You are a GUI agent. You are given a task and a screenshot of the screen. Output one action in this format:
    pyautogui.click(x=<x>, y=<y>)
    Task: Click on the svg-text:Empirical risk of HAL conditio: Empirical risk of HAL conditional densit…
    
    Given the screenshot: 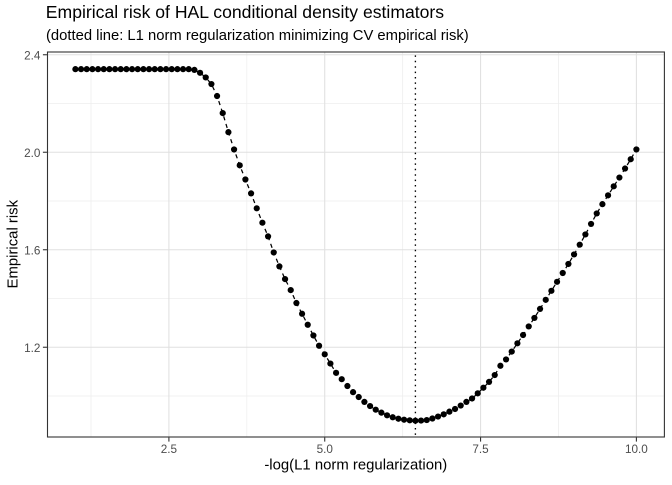 What is the action you would take?
    pyautogui.click(x=245, y=12)
    